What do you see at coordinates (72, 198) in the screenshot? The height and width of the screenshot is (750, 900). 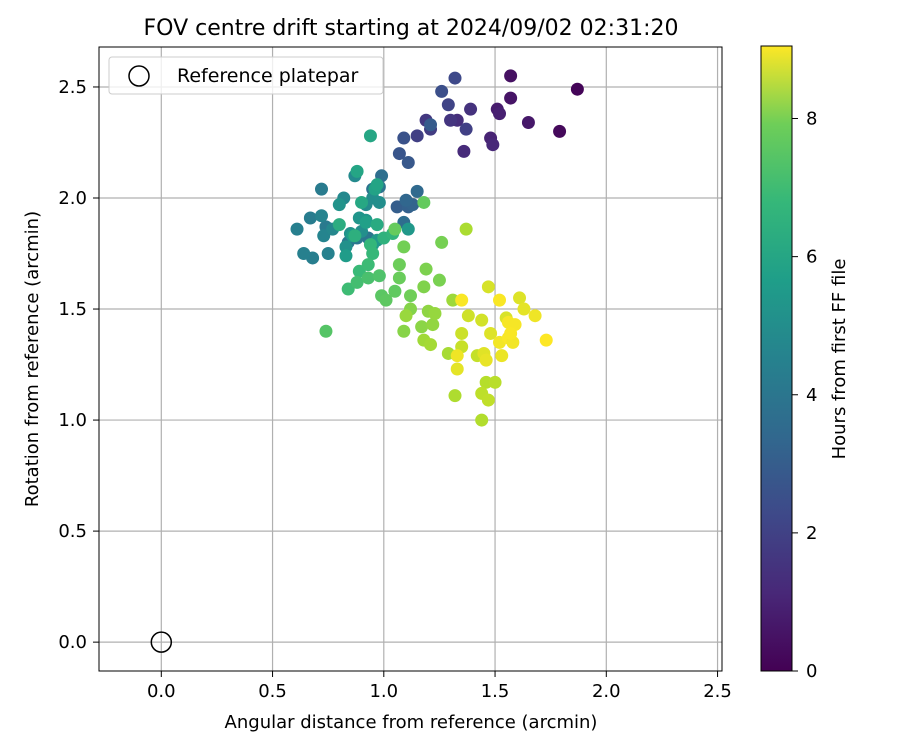 I see `y-tick-label: 2.0` at bounding box center [72, 198].